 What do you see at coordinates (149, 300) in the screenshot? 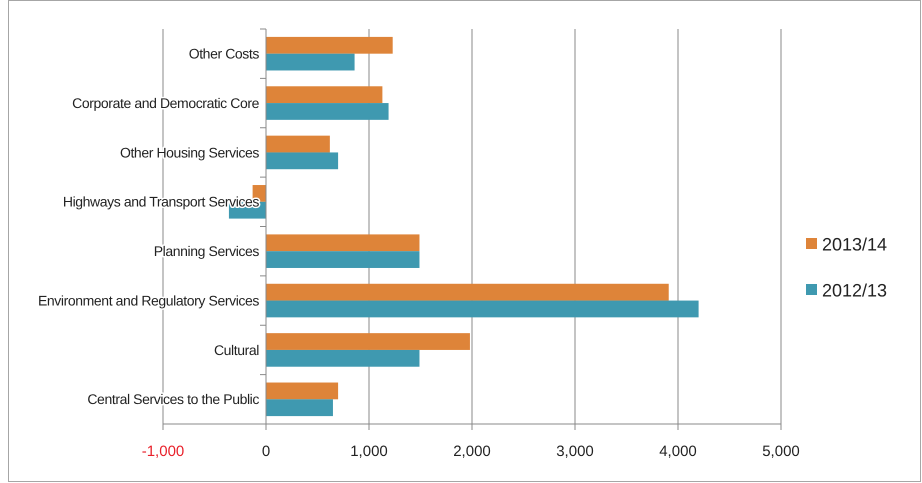
I see `y-tick-label: Environment and Regulatory Services` at bounding box center [149, 300].